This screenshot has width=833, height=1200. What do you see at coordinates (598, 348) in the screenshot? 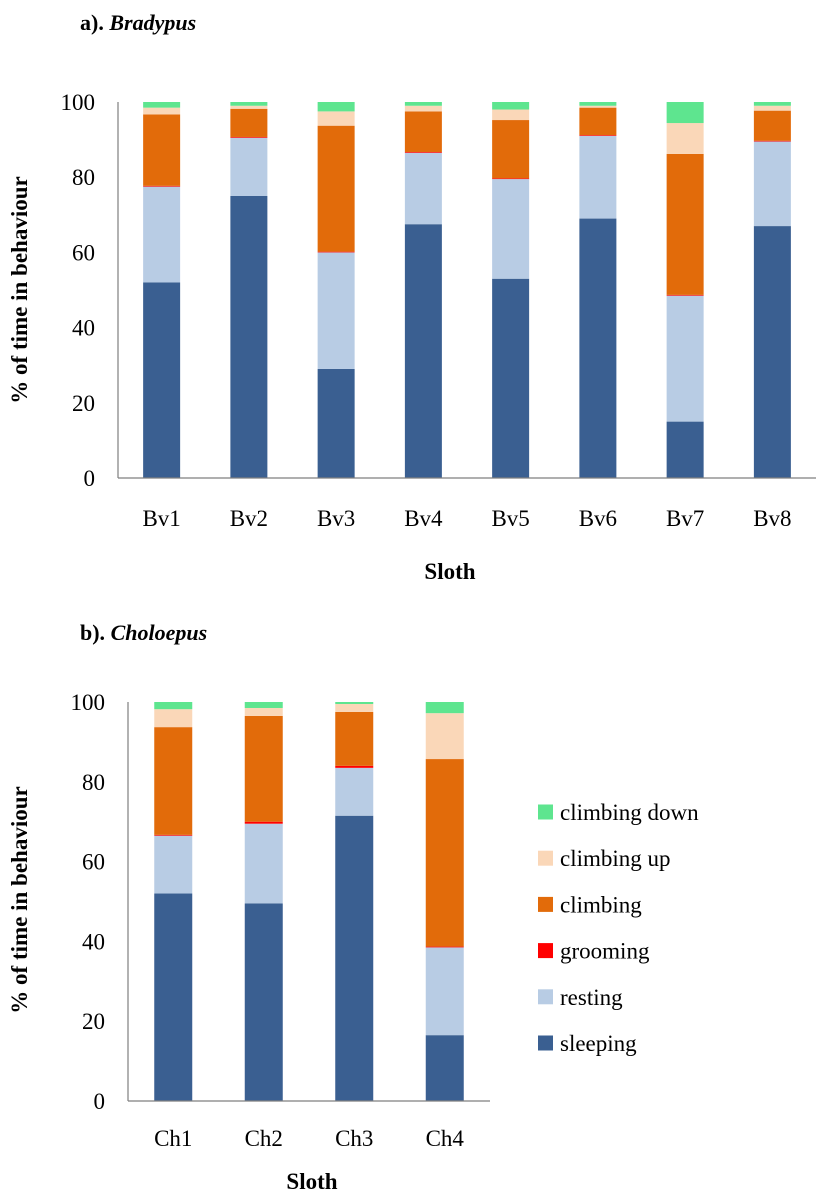
I see `bar-bv6-sleeping` at bounding box center [598, 348].